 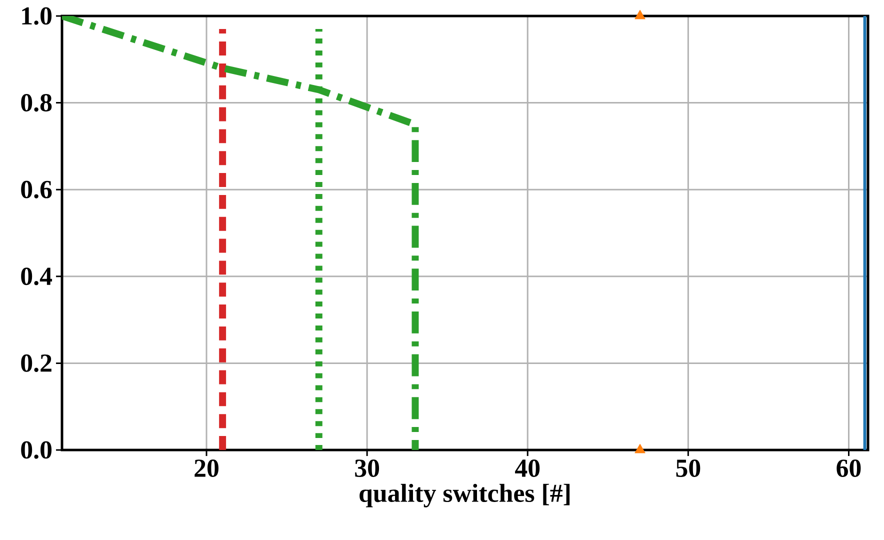 What do you see at coordinates (688, 468) in the screenshot?
I see `x-tick-label: 50` at bounding box center [688, 468].